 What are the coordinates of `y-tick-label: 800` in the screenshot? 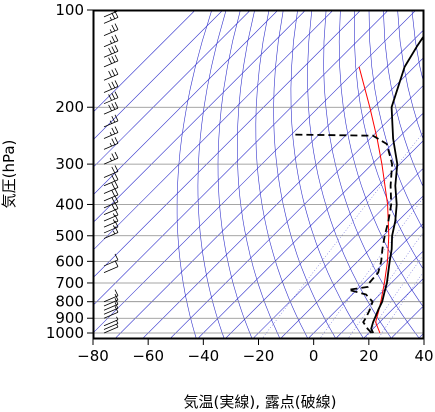 It's located at (69, 302).